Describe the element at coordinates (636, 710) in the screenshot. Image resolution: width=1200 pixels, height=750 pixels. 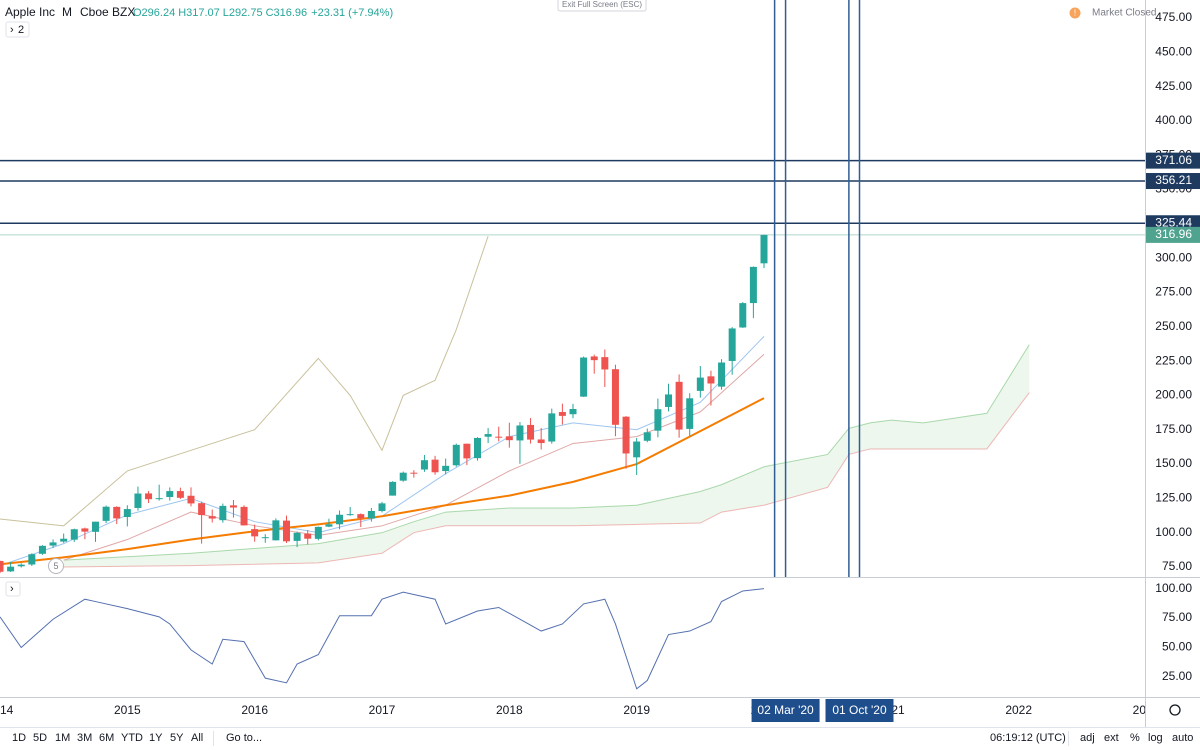
I see `x-tick-label: 2019` at that location.